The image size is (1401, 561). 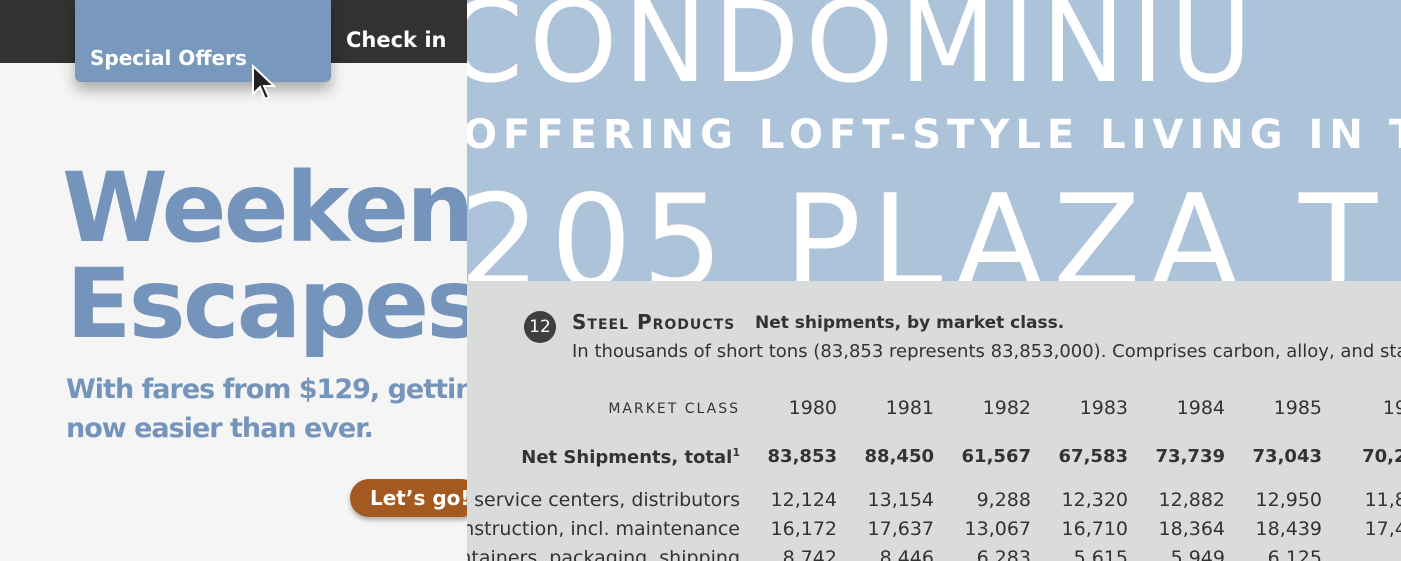 What do you see at coordinates (803, 500) in the screenshot?
I see `table-cell: 12,124` at bounding box center [803, 500].